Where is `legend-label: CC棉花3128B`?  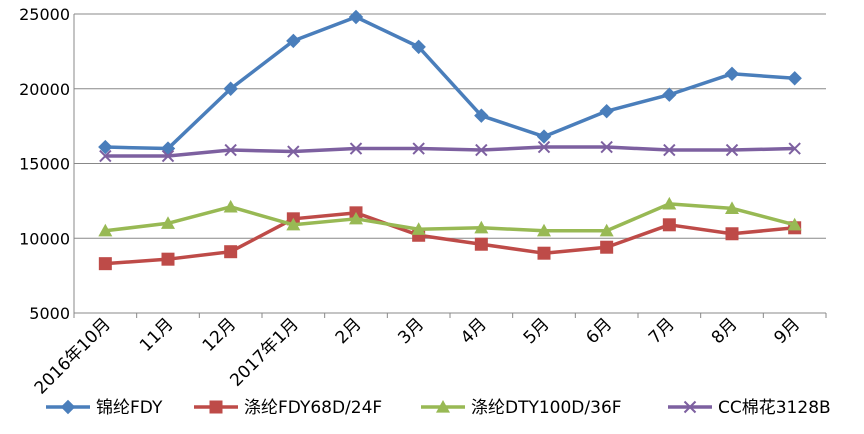 legend-label: CC棉花3128B is located at coordinates (774, 408).